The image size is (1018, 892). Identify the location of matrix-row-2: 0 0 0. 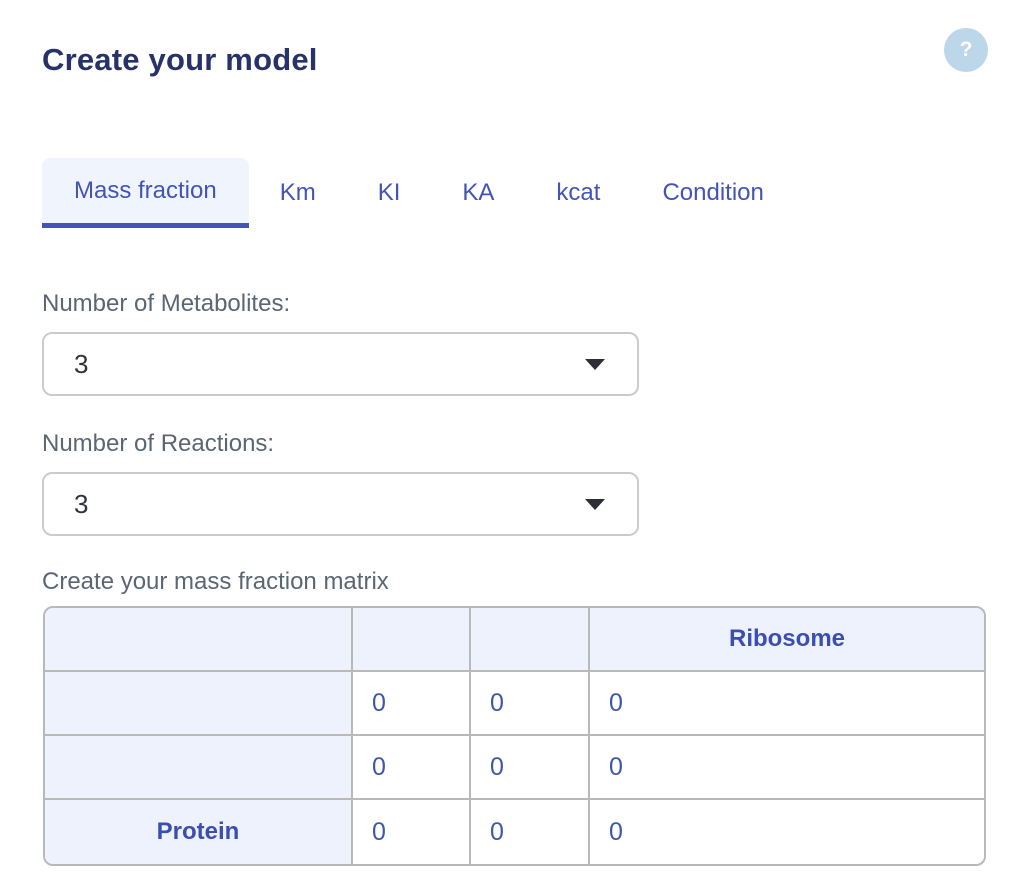
(514, 768).